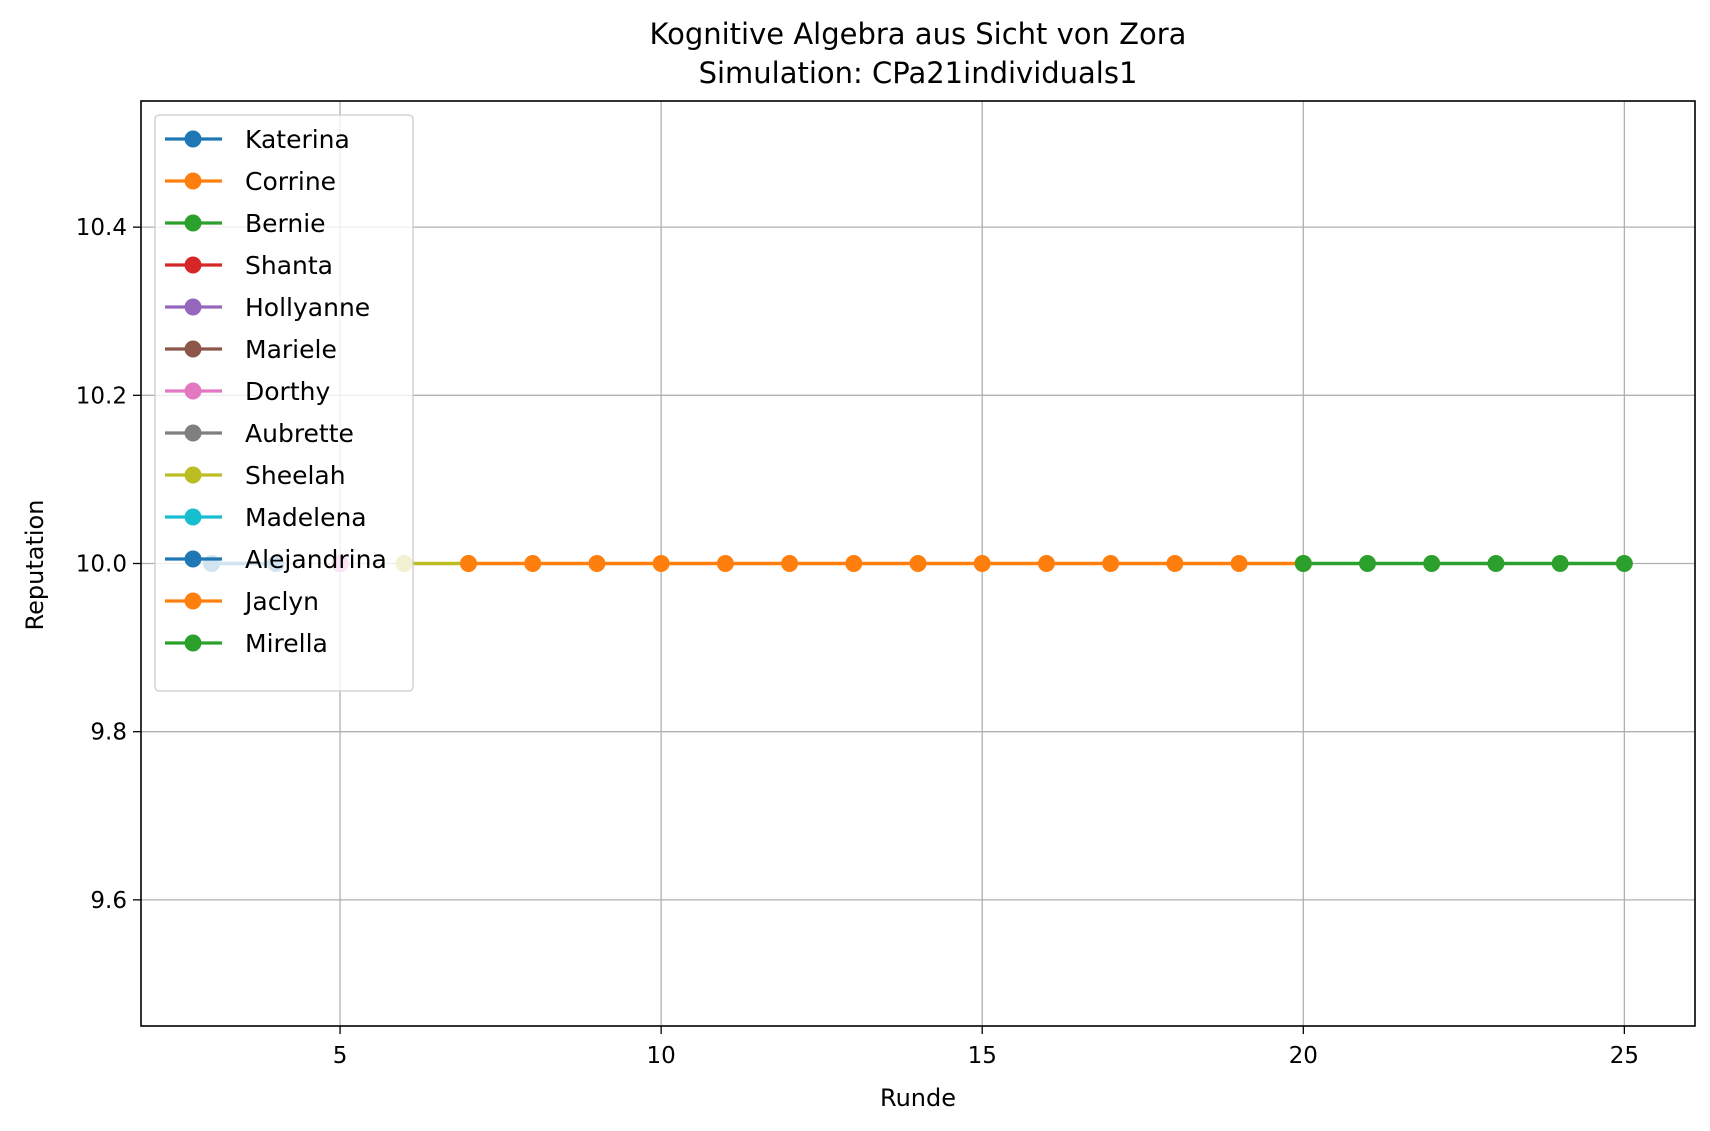  What do you see at coordinates (287, 391) in the screenshot?
I see `legend-label: Dorthy` at bounding box center [287, 391].